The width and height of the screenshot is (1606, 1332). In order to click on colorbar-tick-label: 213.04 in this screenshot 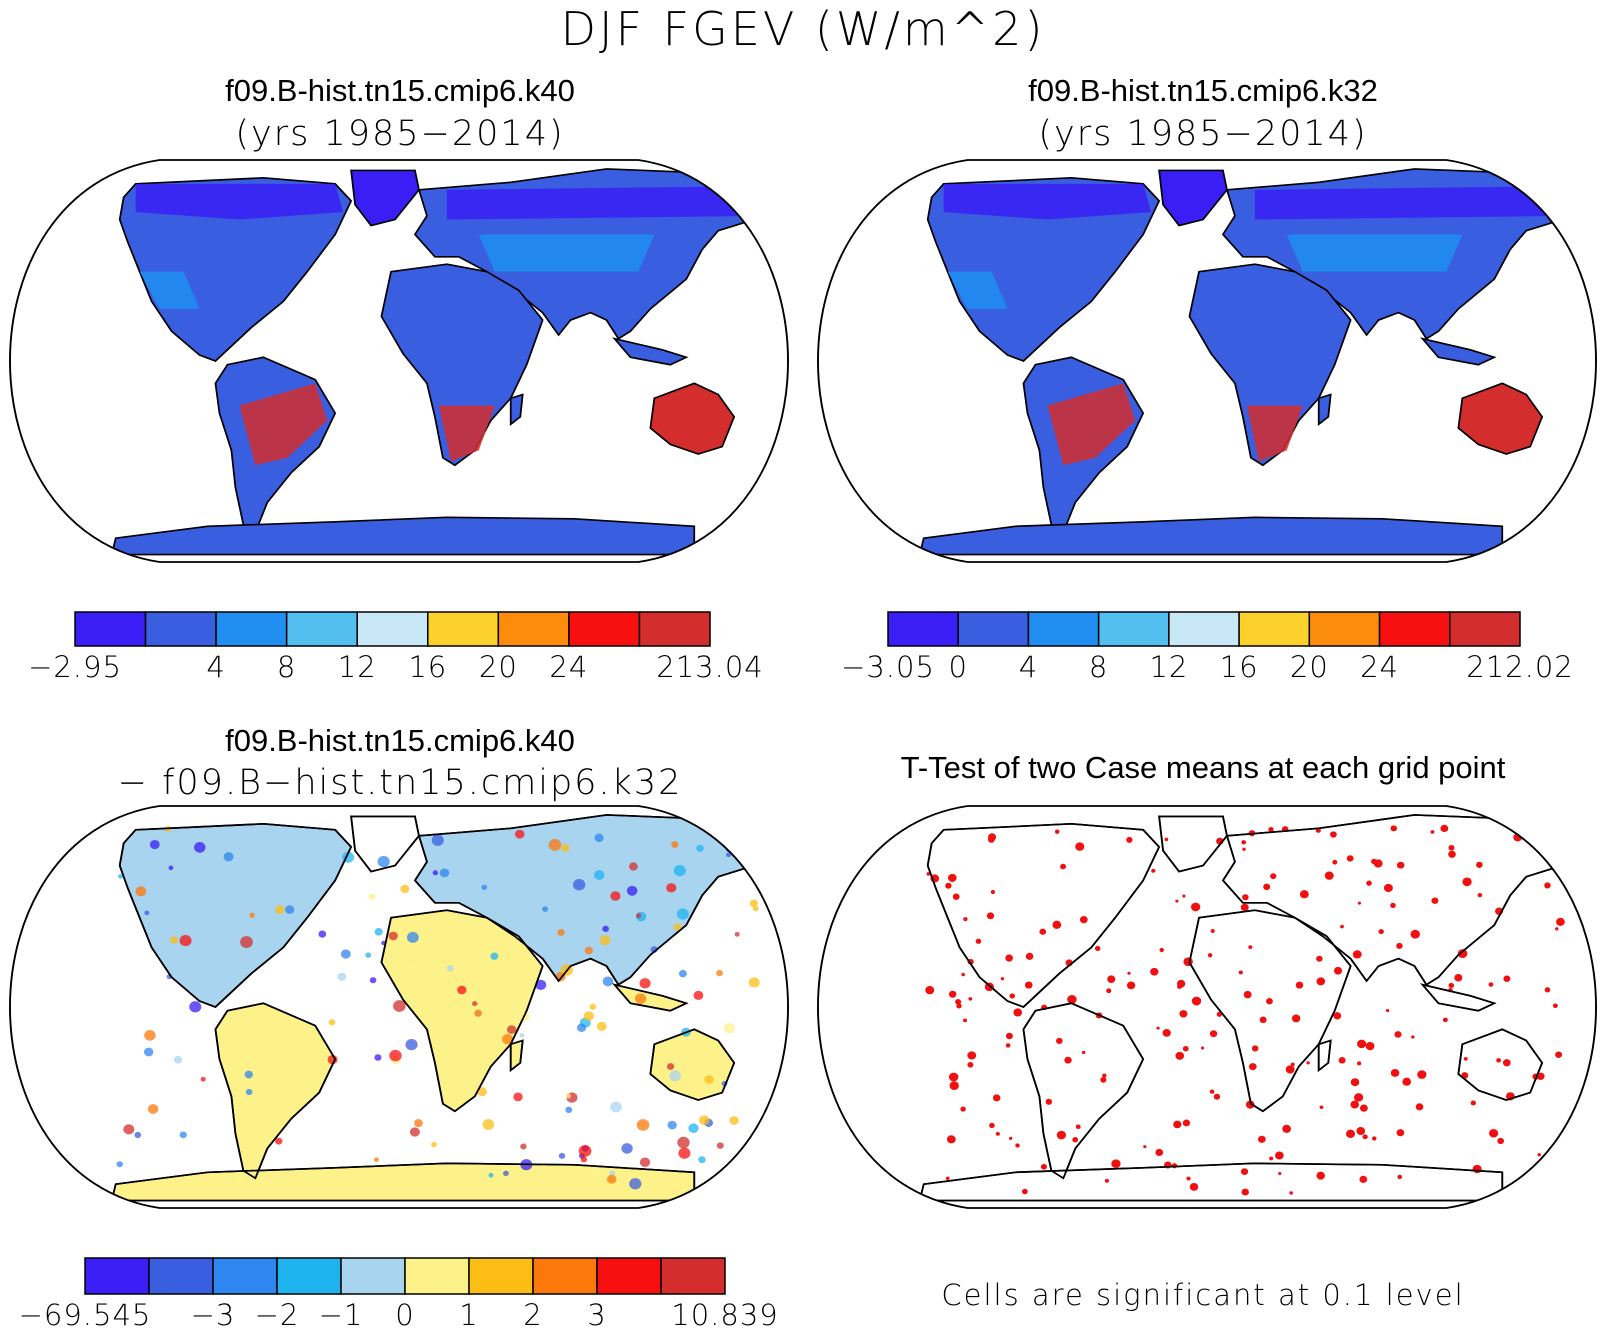, I will do `click(710, 667)`.